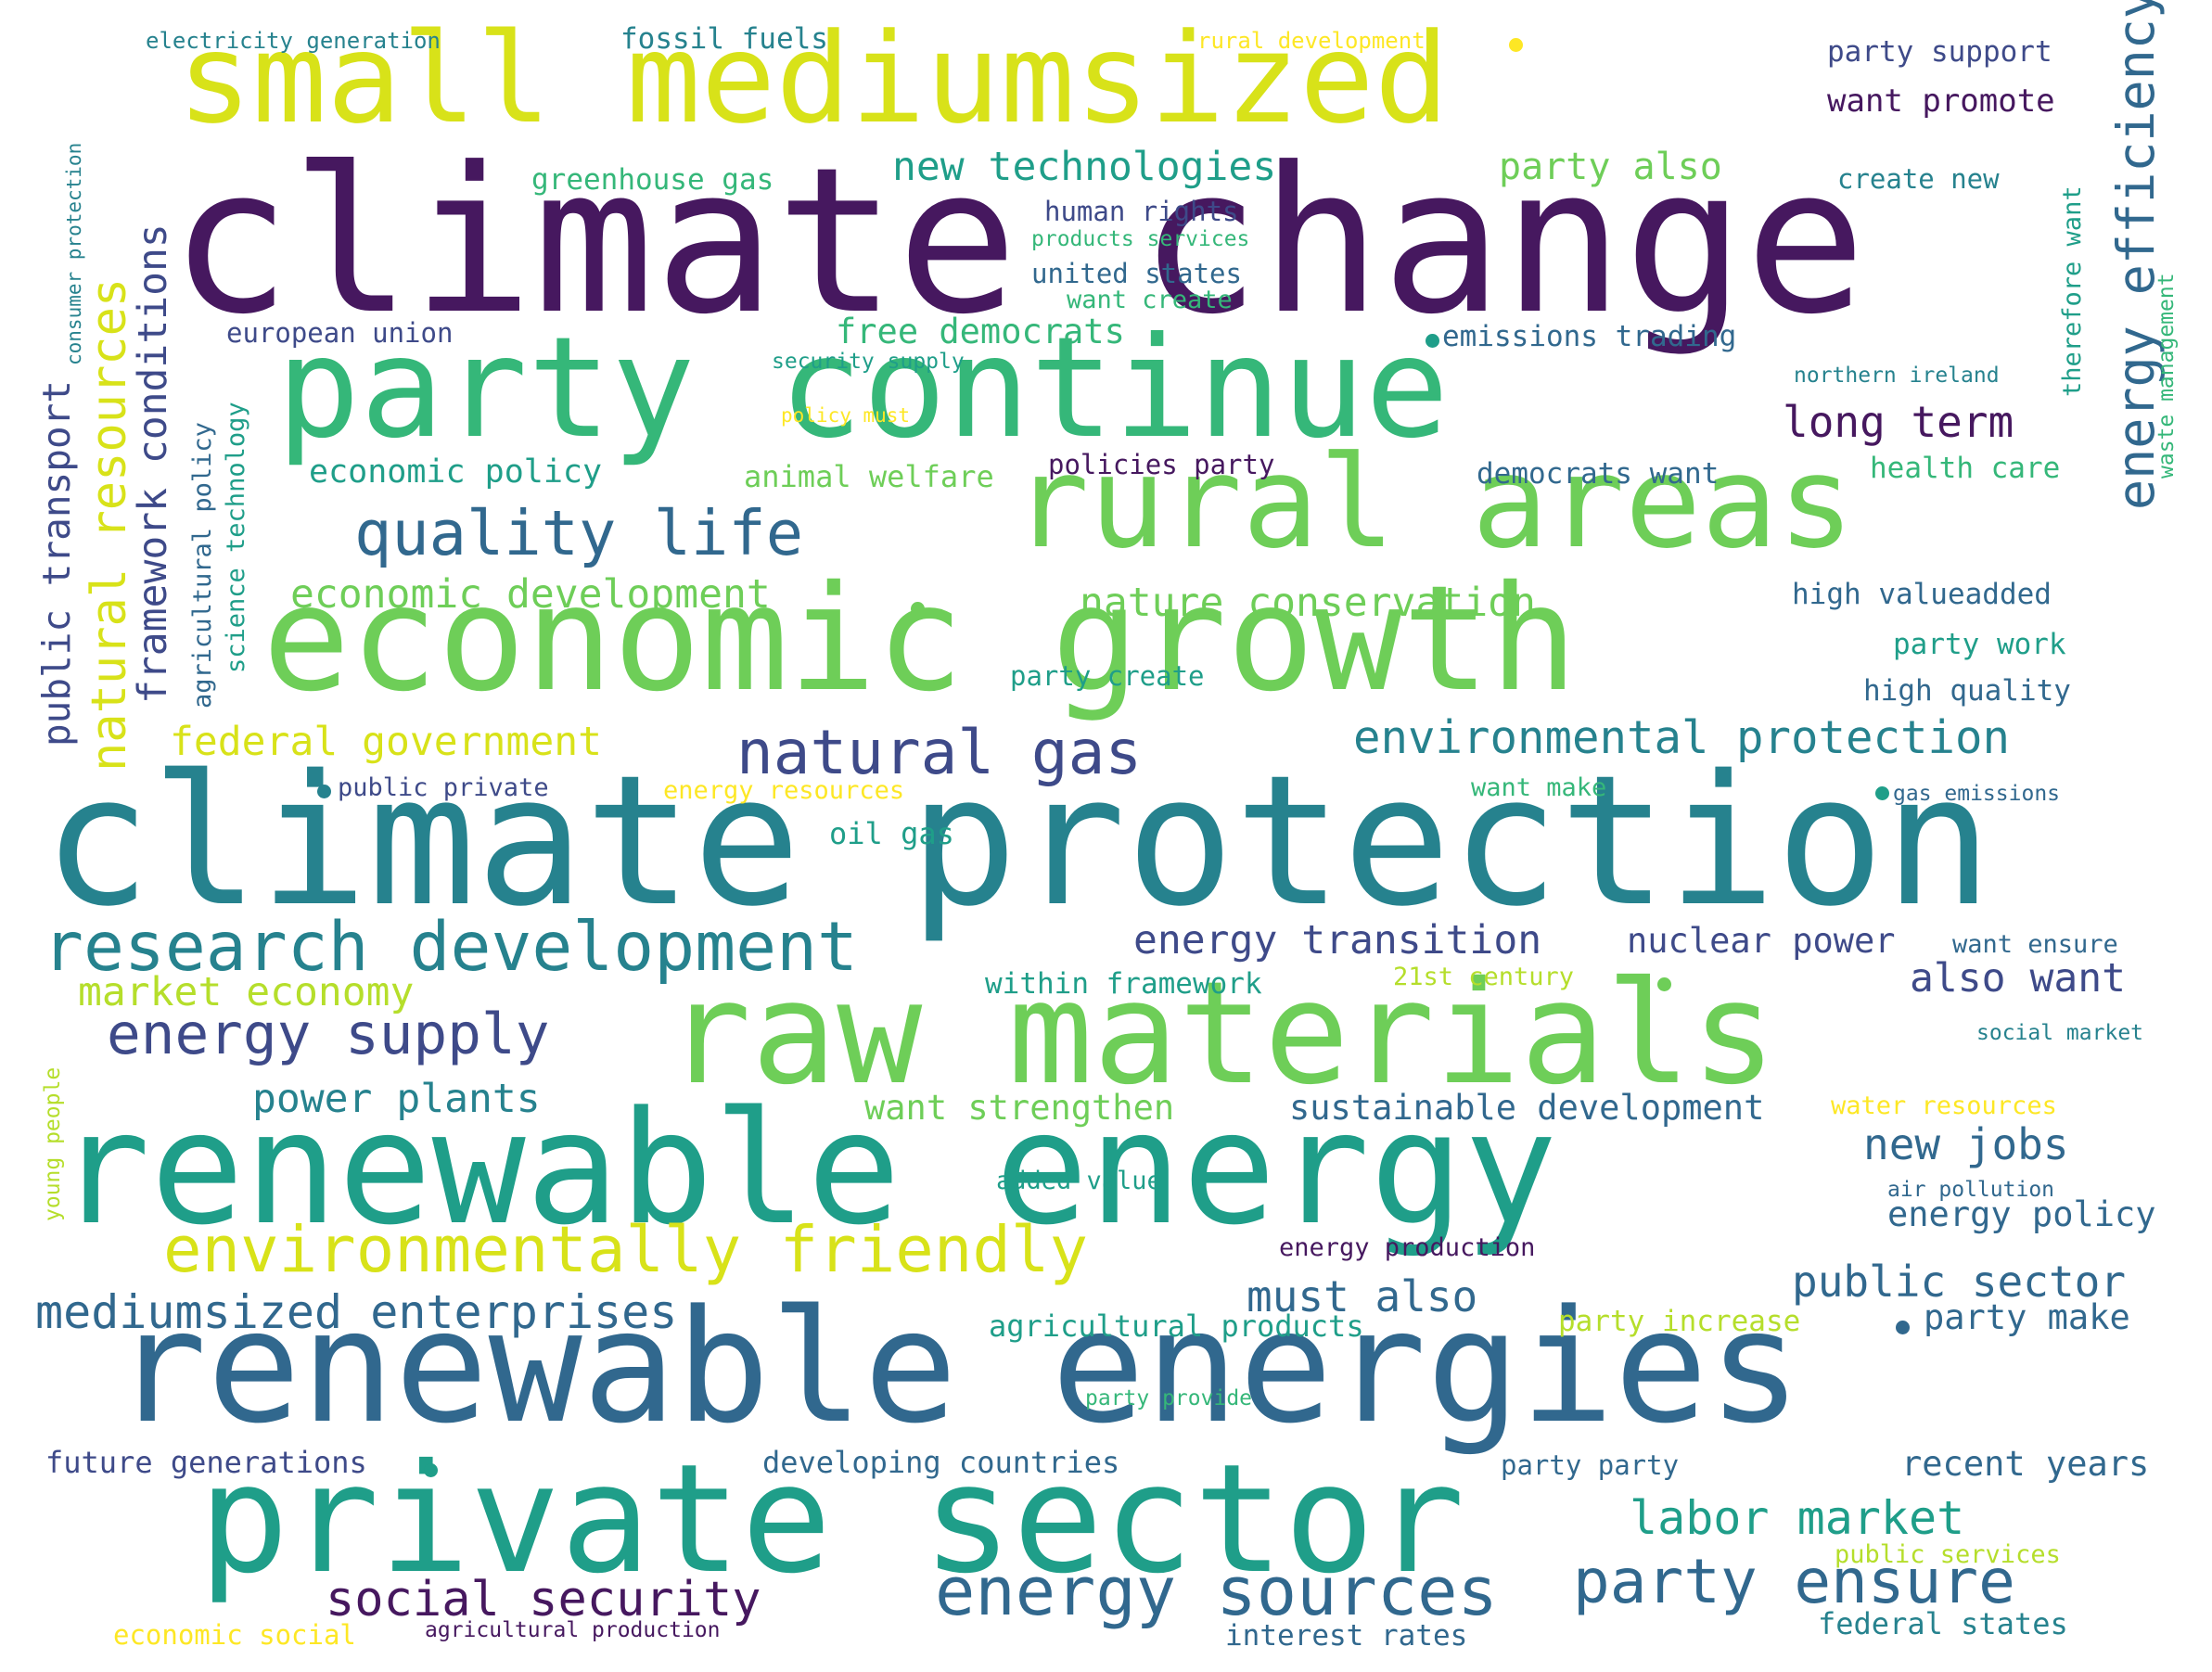  I want to click on cloud-word-emissions-trading: emissions trading, so click(1589, 336).